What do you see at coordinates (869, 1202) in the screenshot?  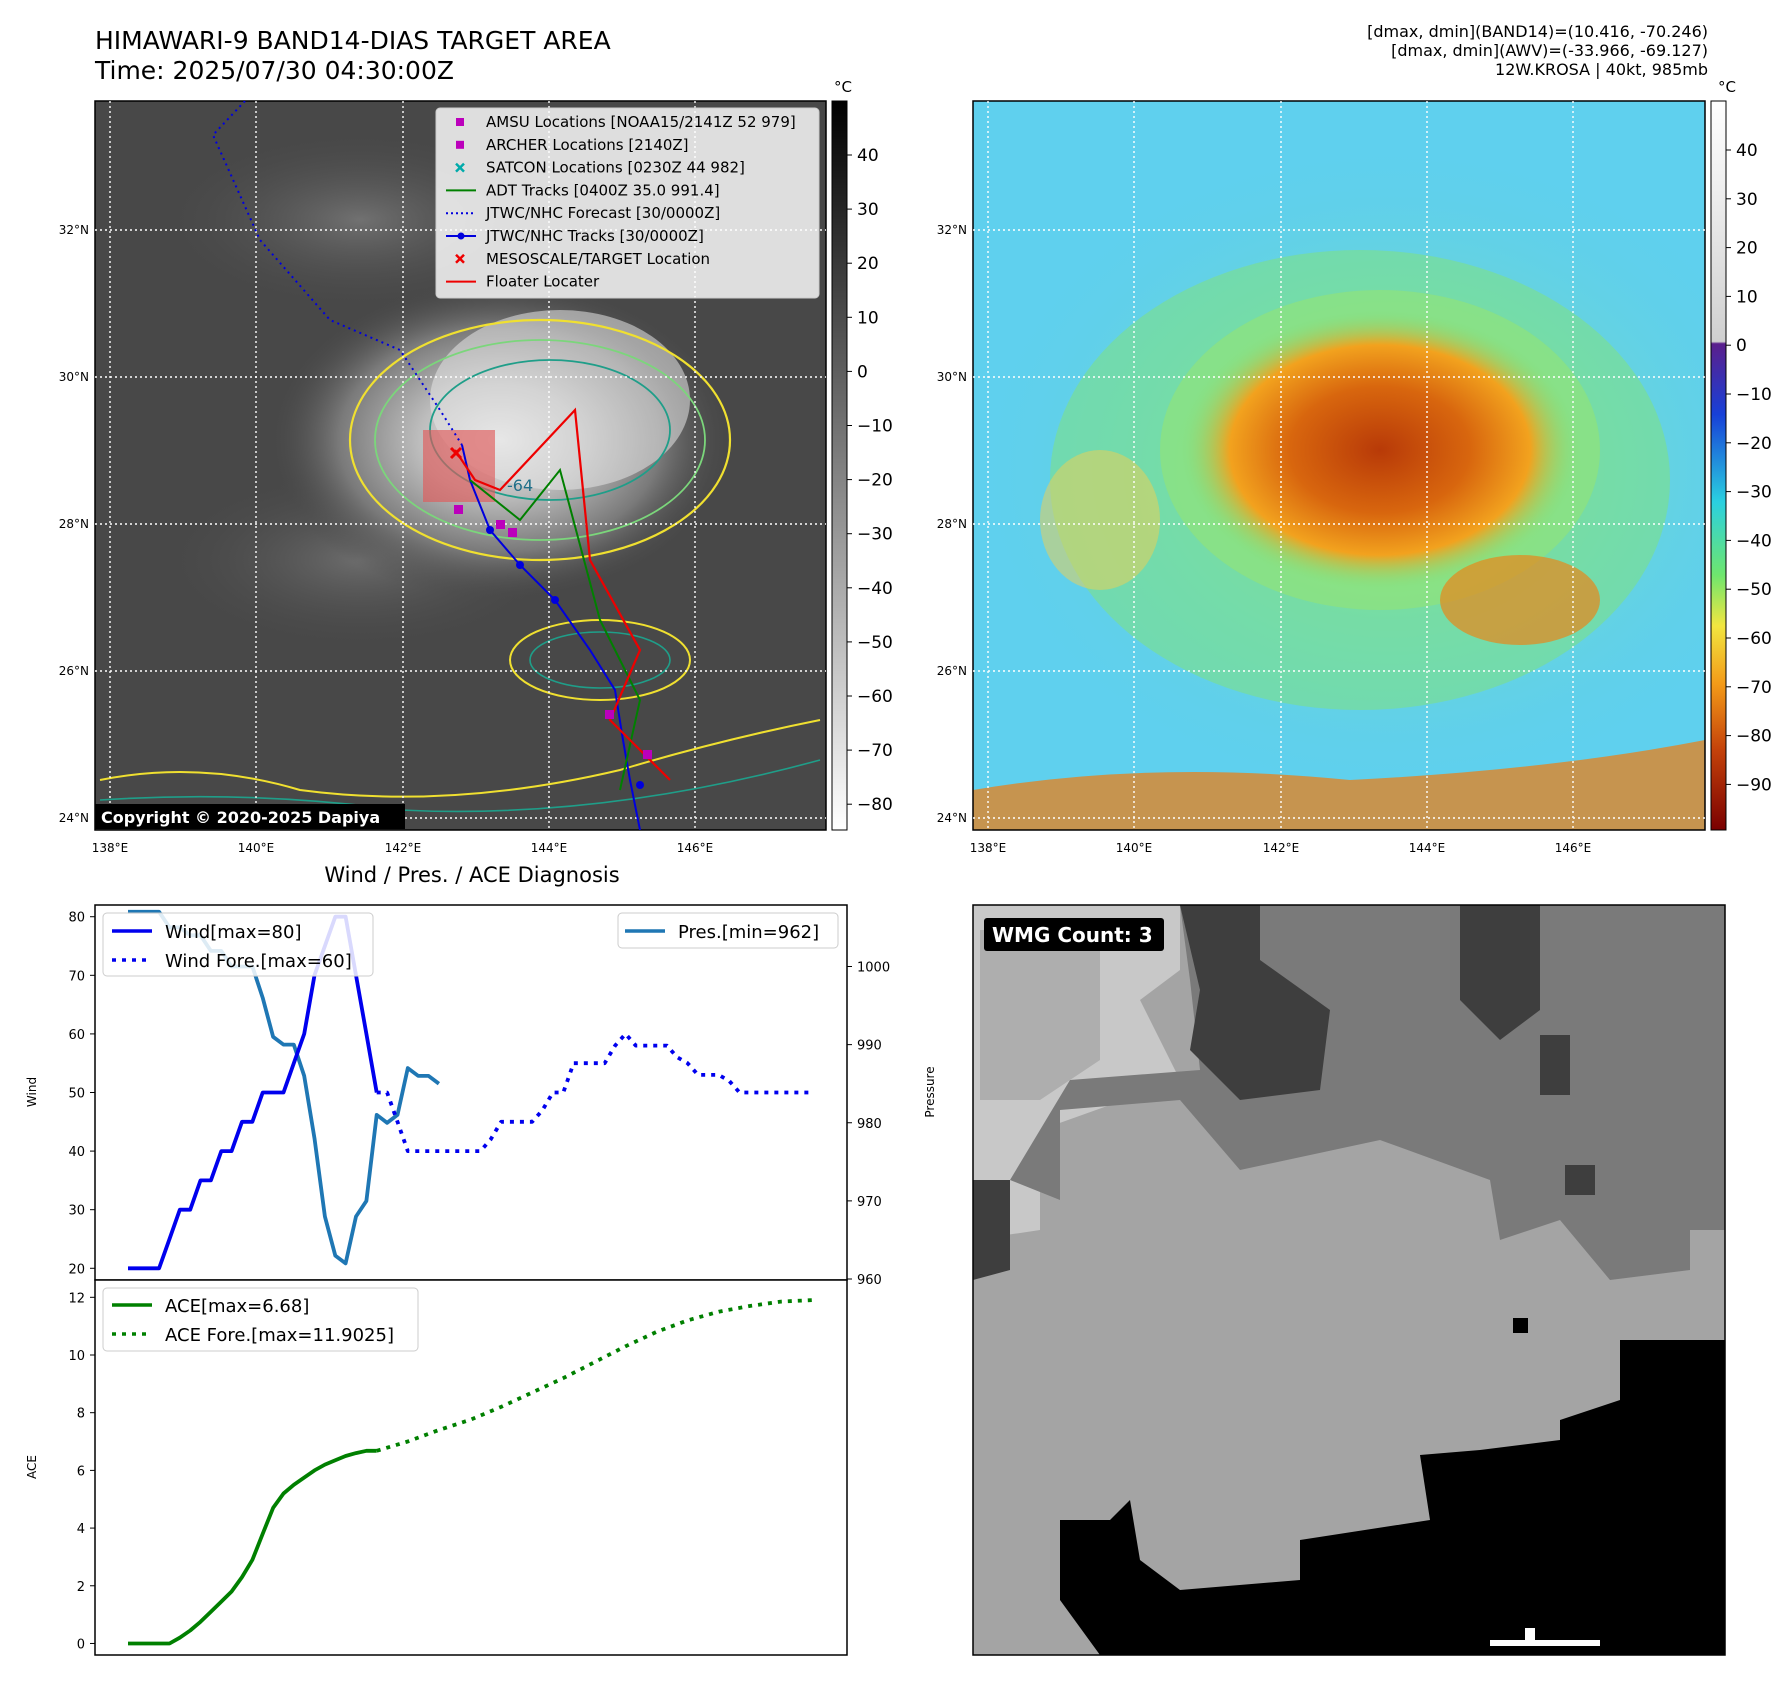 I see `y2-tick-label: 970` at bounding box center [869, 1202].